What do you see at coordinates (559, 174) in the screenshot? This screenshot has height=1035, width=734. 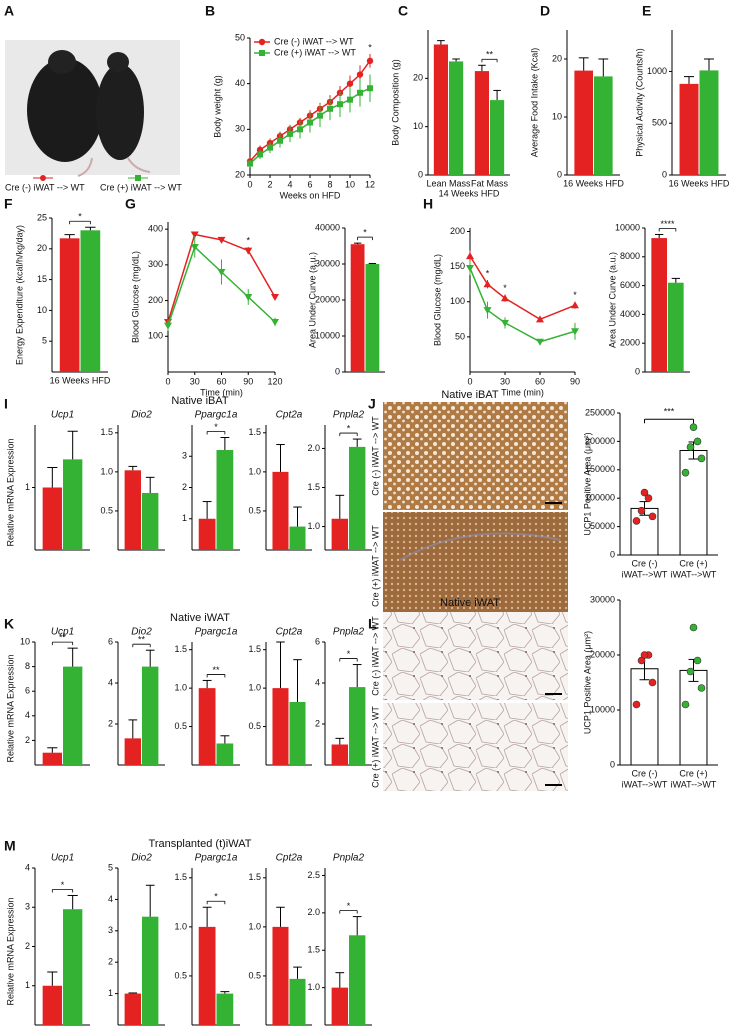 I see `y-tick-label: 0` at bounding box center [559, 174].